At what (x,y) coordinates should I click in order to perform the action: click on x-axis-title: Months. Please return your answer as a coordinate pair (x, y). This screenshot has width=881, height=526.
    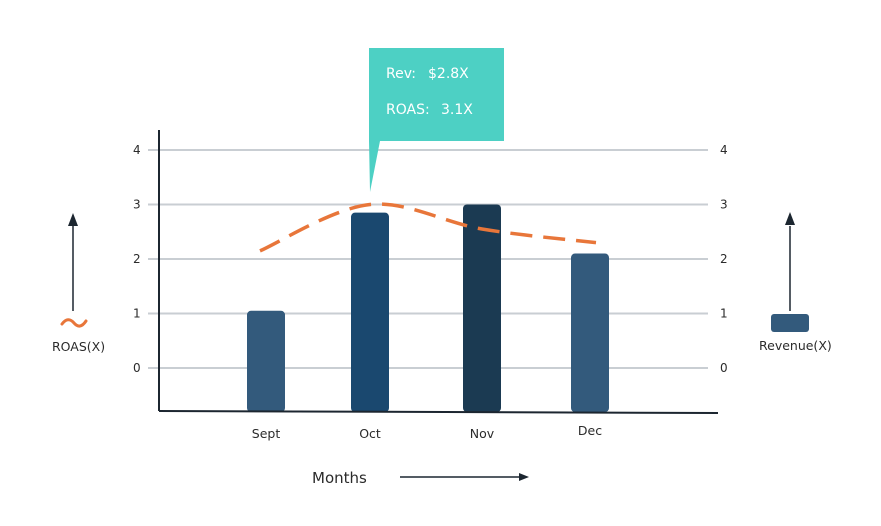
    Looking at the image, I should click on (339, 478).